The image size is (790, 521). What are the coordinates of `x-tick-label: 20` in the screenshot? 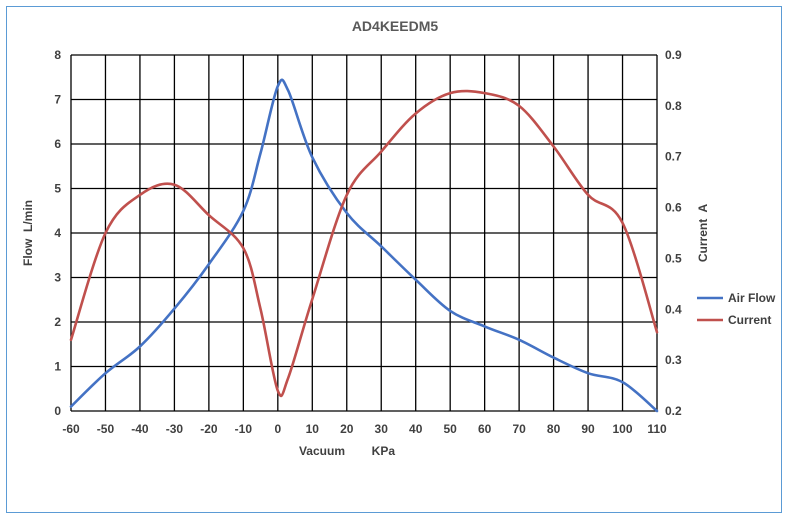 It's located at (347, 429).